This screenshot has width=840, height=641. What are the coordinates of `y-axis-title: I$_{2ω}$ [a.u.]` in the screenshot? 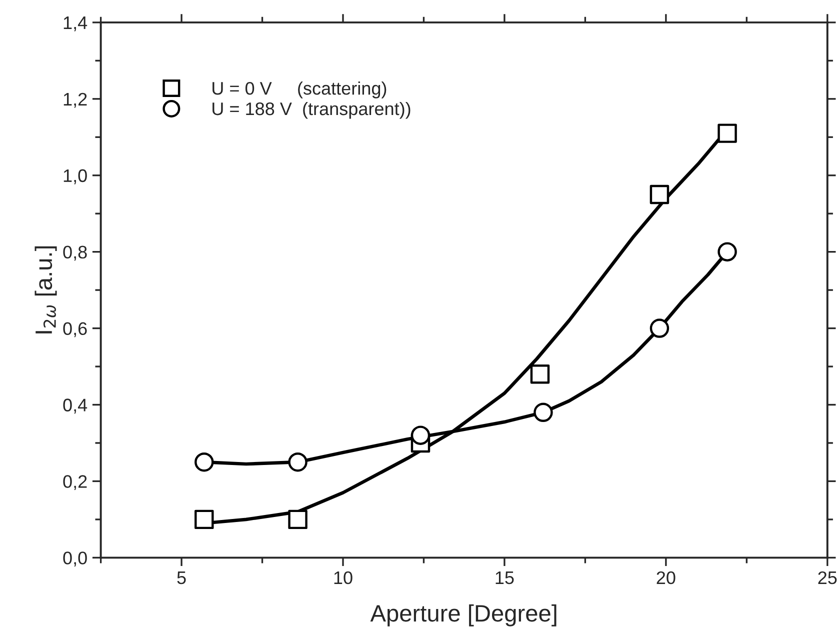 It's located at (45, 290).